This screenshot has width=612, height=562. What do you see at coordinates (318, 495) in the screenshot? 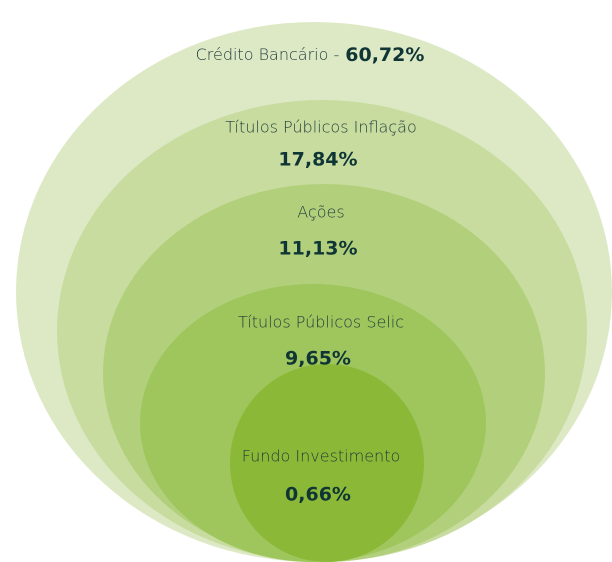
I see `value-label: 0,66%` at bounding box center [318, 495].